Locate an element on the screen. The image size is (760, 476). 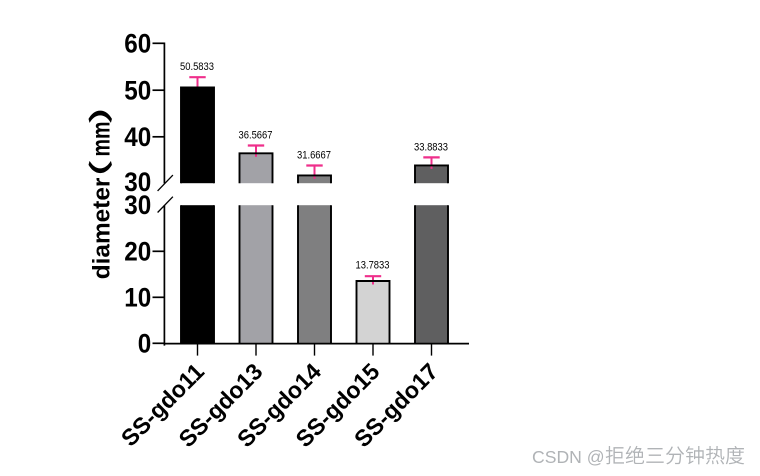
svg-text: 33.8833 is located at coordinates (431, 147).